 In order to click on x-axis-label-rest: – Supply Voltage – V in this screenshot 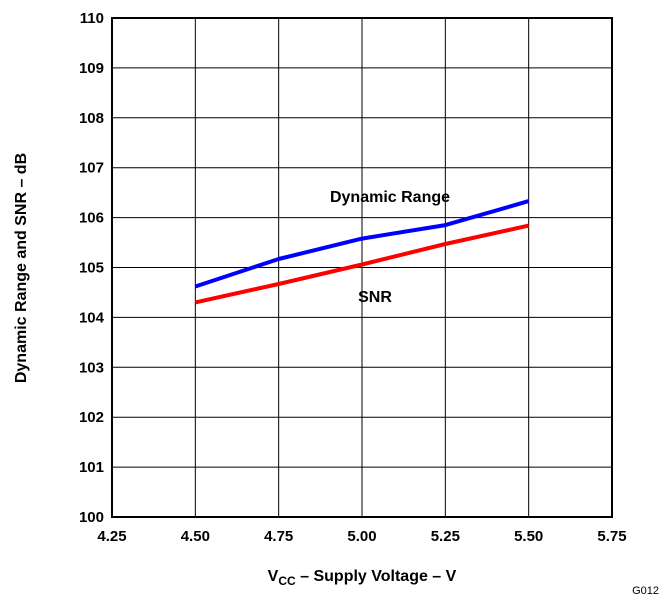, I will do `click(376, 576)`.